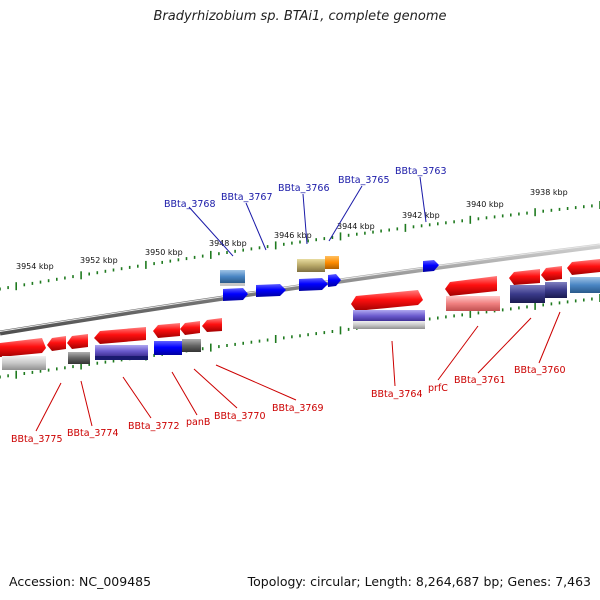 Image resolution: width=600 pixels, height=600 pixels. What do you see at coordinates (549, 192) in the screenshot?
I see `scale-label-3938: 3938 kbp` at bounding box center [549, 192].